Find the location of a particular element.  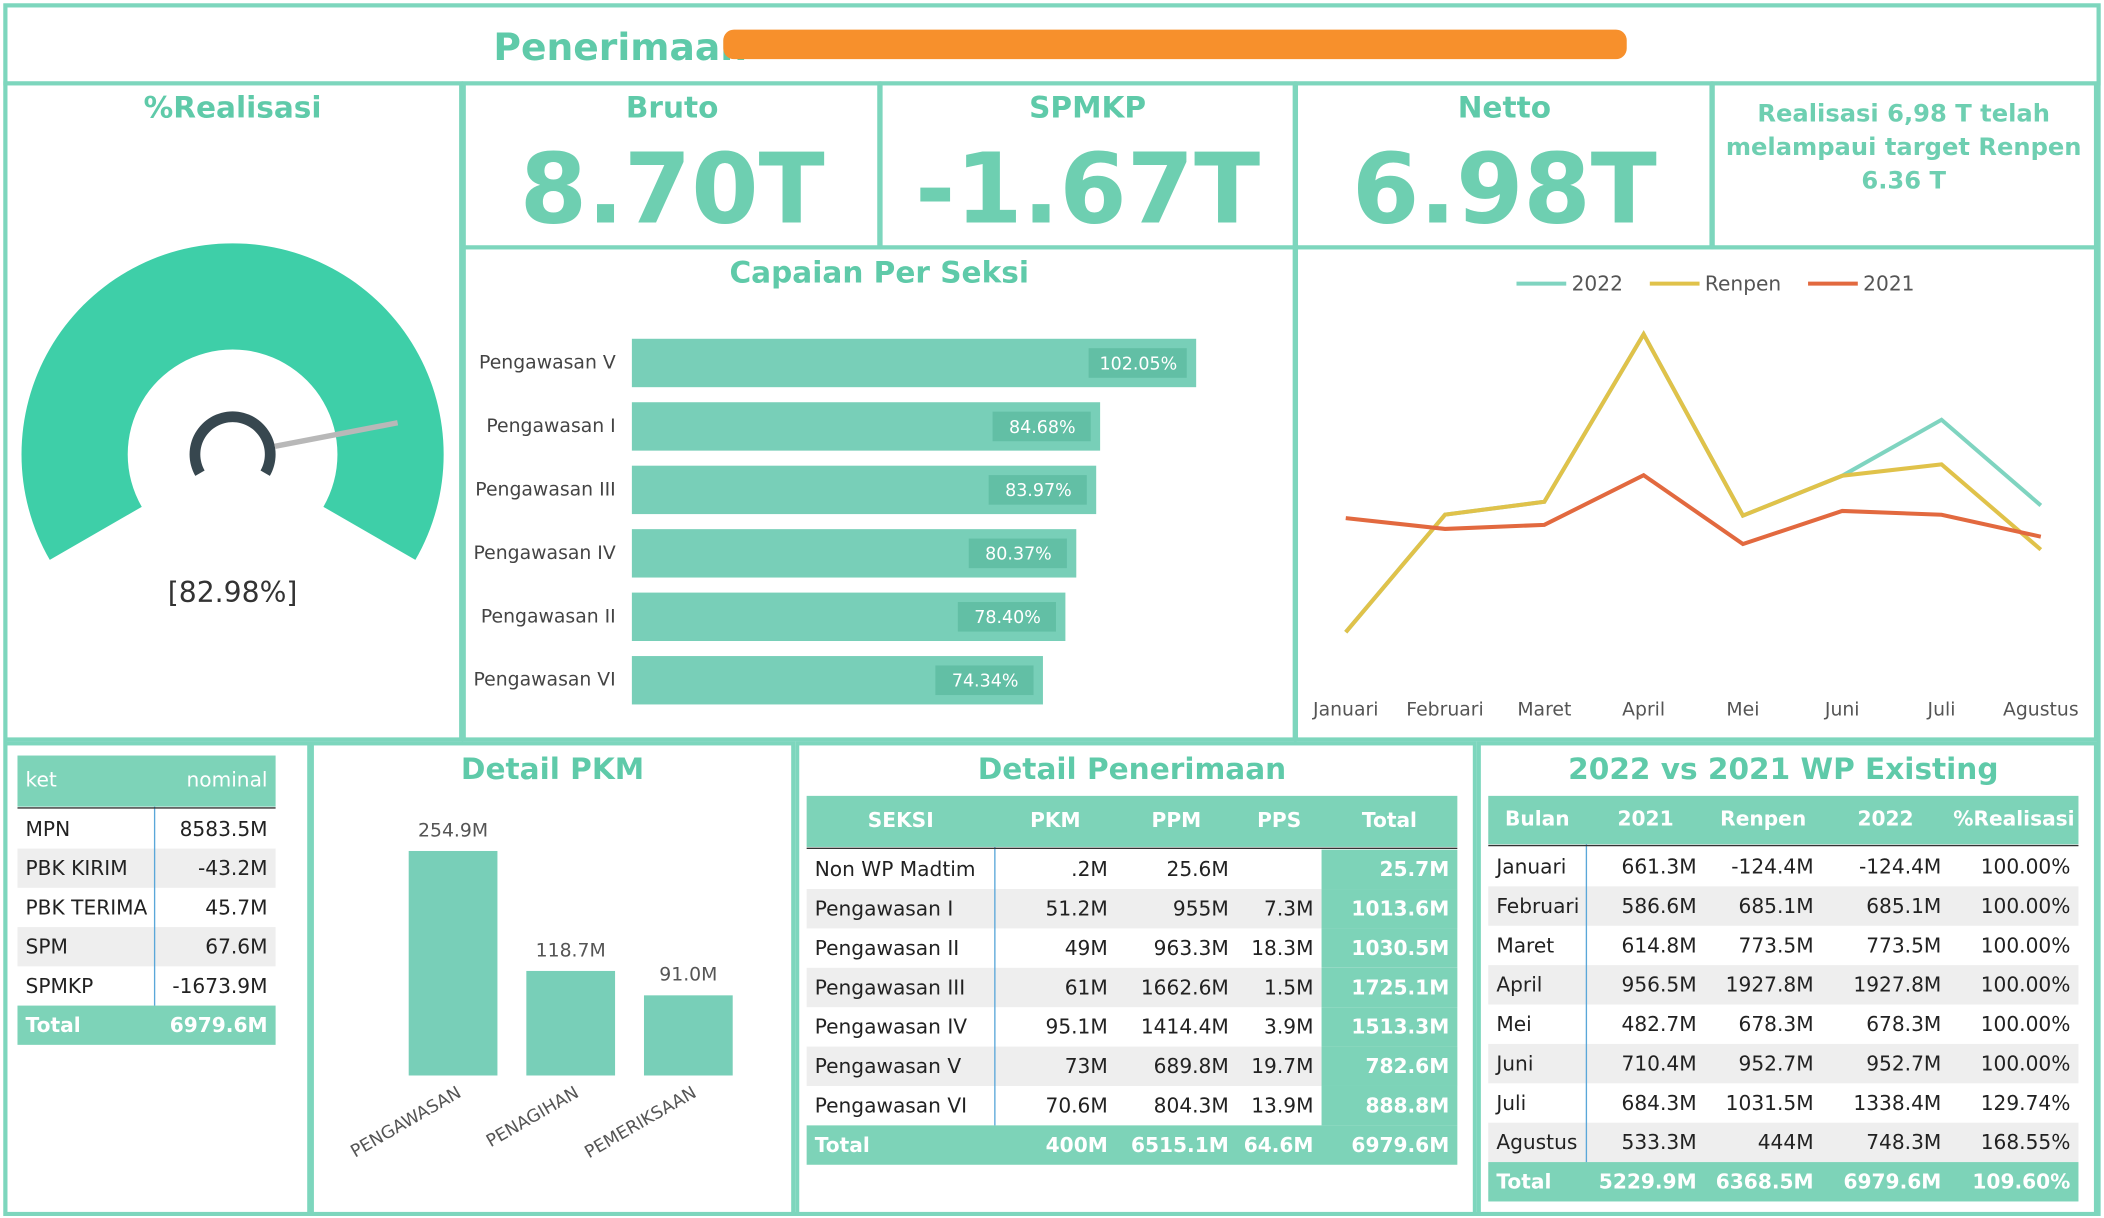

table-cell: SPM is located at coordinates (47, 947).